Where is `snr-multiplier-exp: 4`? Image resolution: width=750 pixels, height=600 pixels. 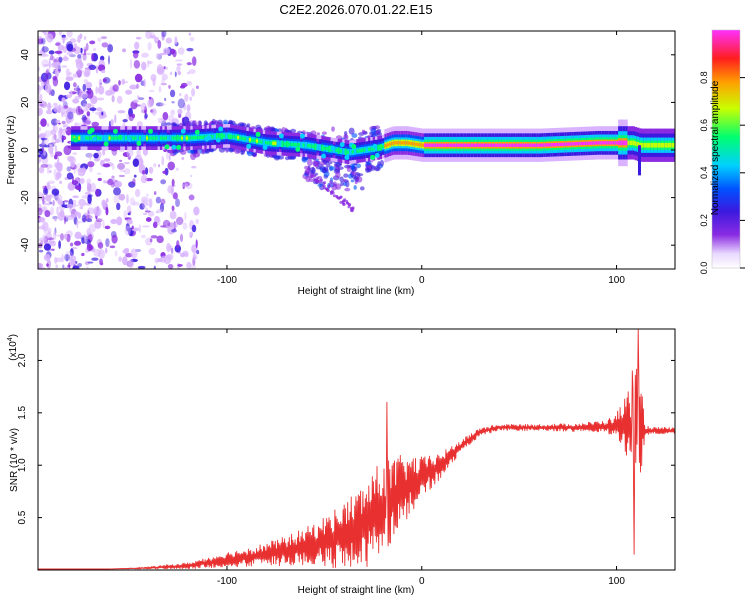 snr-multiplier-exp: 4 is located at coordinates (10, 339).